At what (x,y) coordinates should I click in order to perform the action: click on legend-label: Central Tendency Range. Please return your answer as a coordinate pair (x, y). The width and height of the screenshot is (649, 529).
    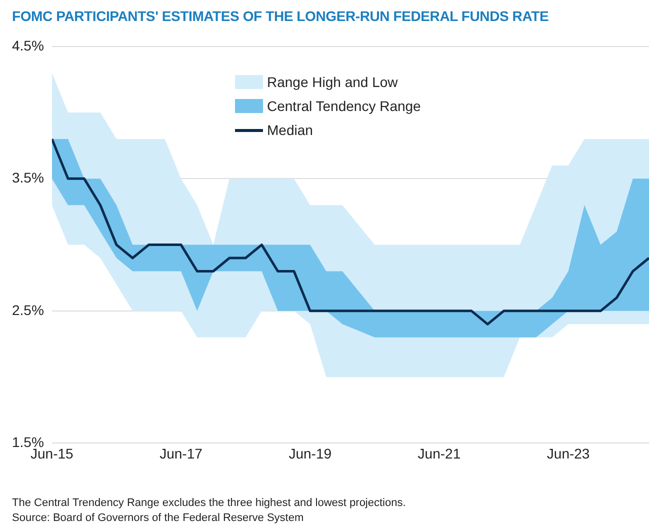
    Looking at the image, I should click on (344, 106).